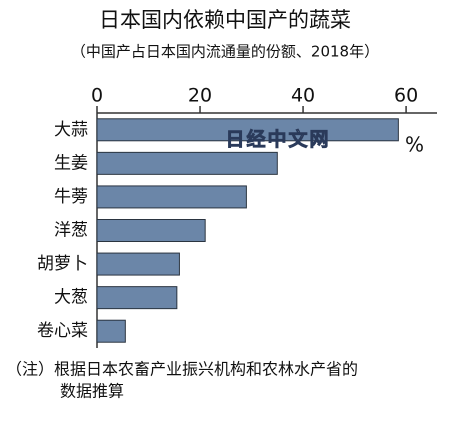 The image size is (450, 422). I want to click on y-tick-label: 洋葱, so click(71, 231).